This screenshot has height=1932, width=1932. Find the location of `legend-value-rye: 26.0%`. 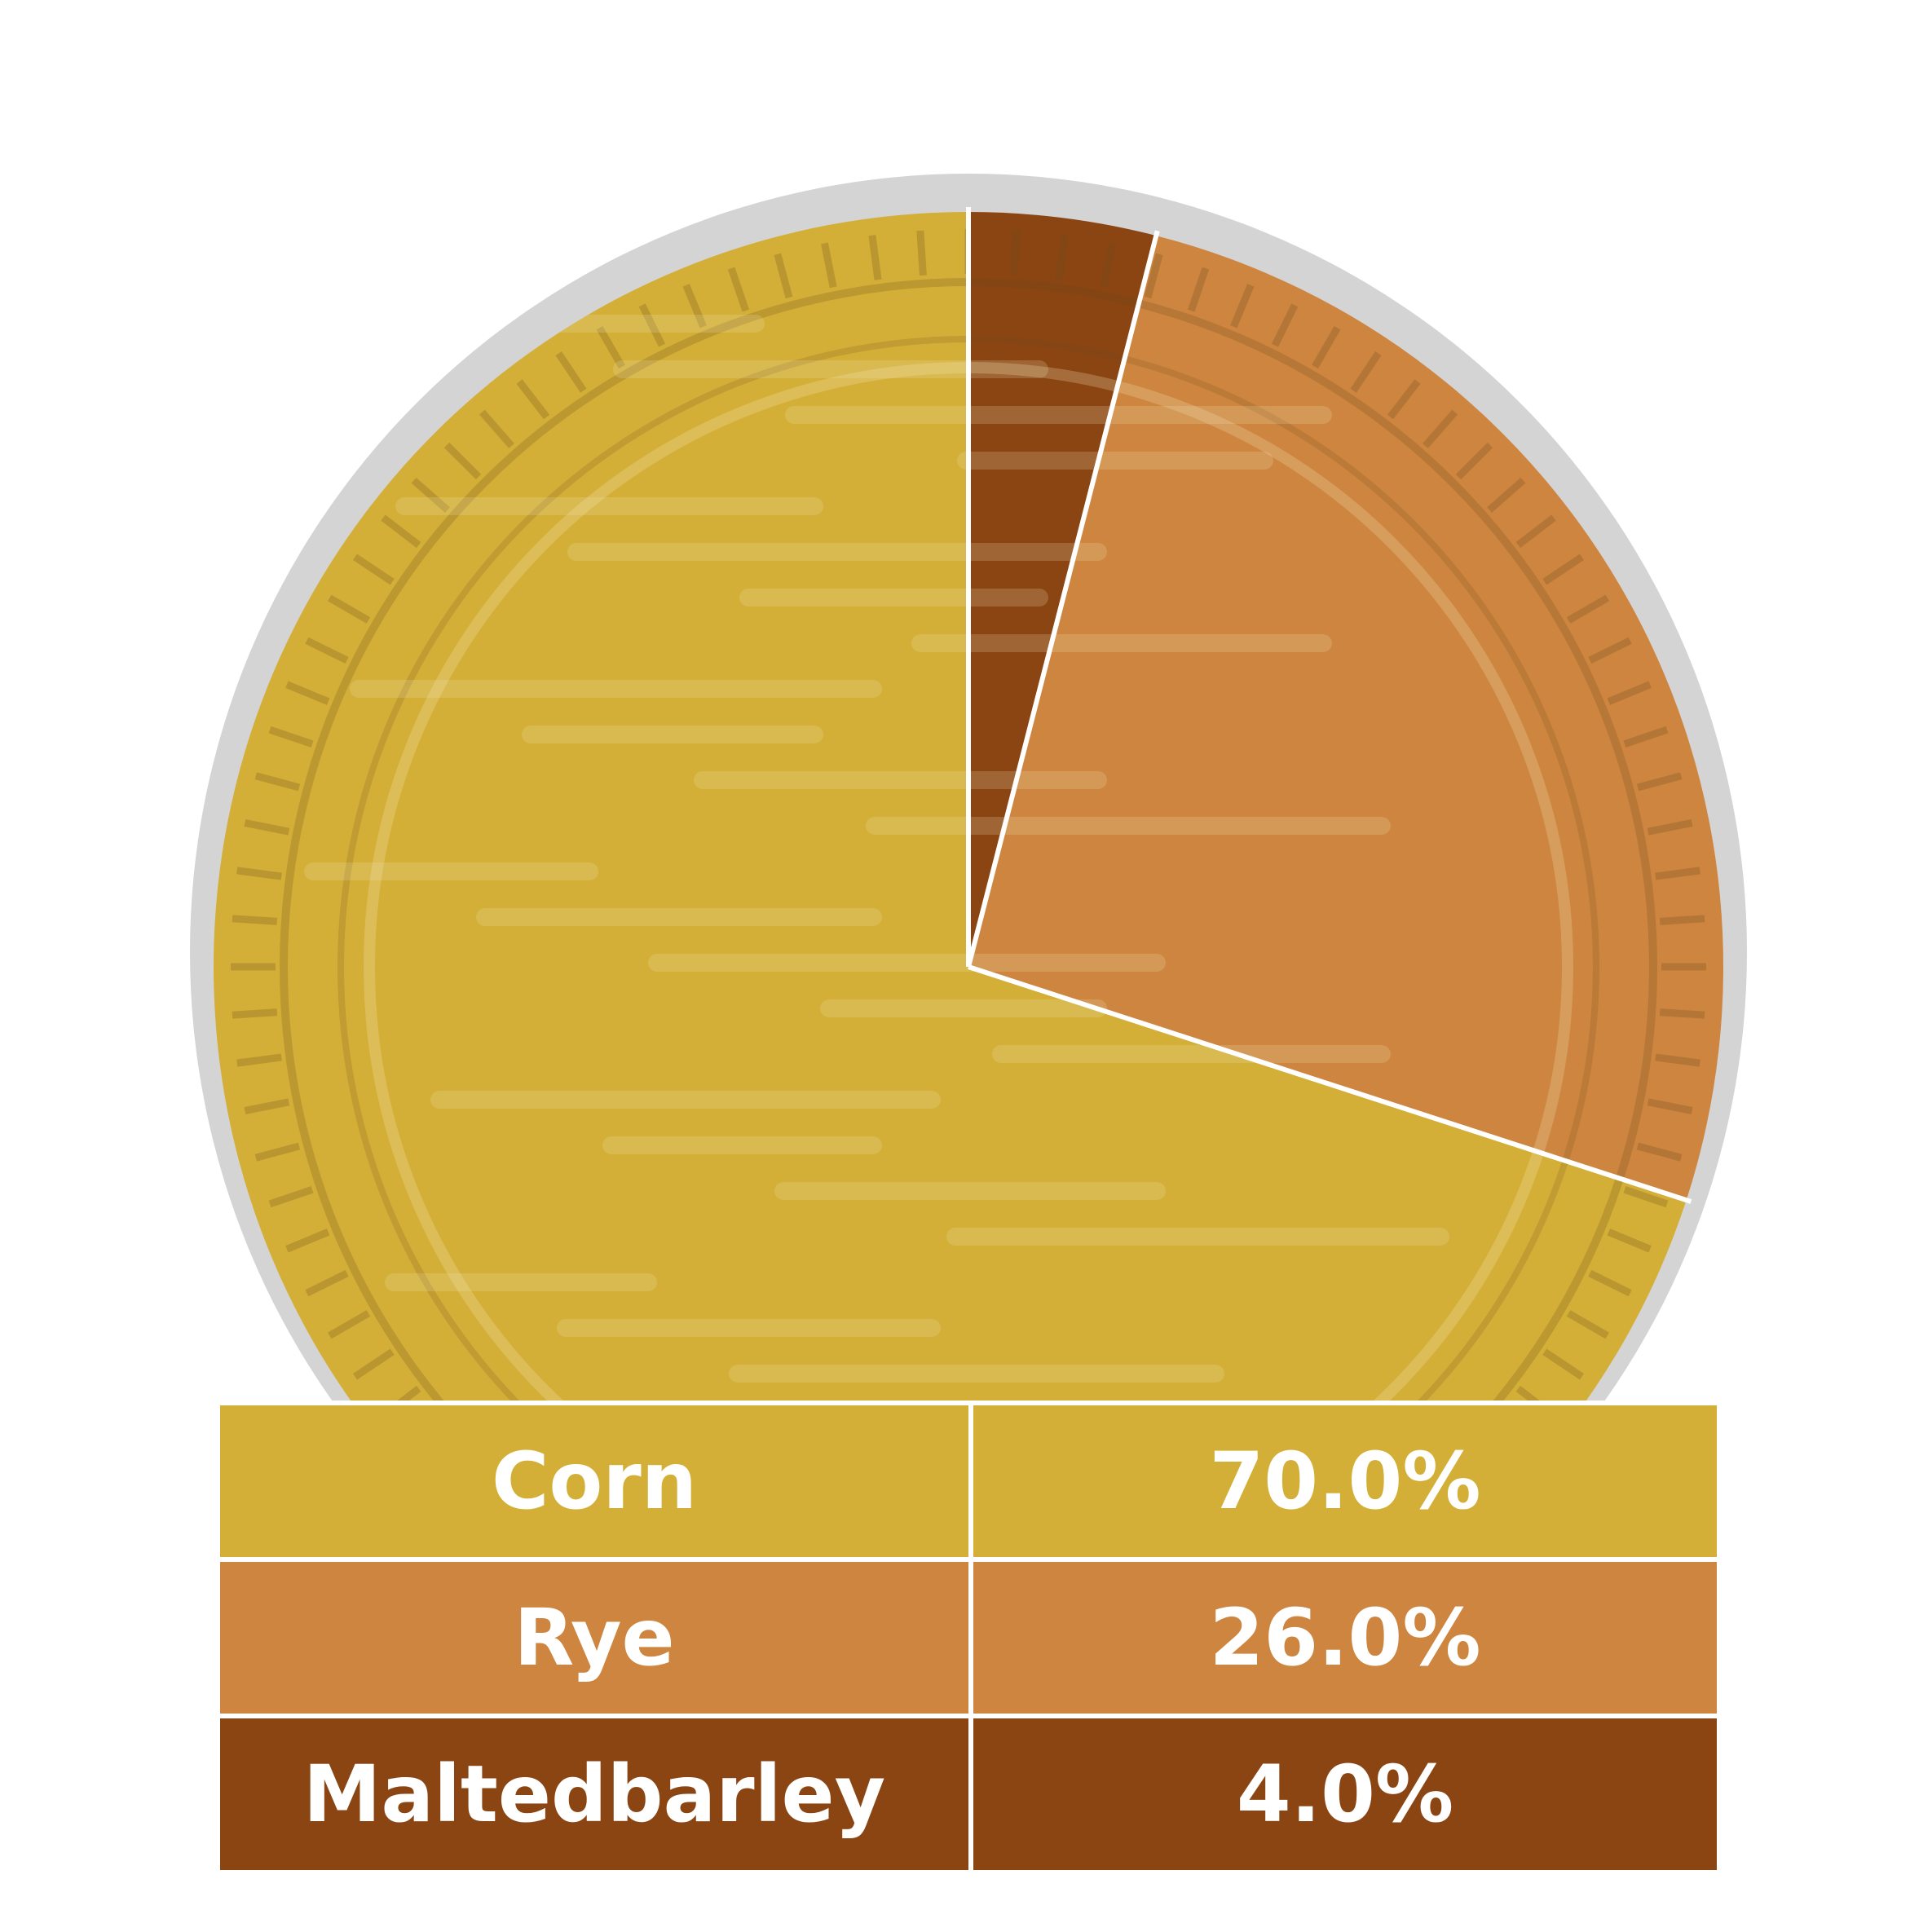

legend-value-rye: 26.0% is located at coordinates (1345, 1637).